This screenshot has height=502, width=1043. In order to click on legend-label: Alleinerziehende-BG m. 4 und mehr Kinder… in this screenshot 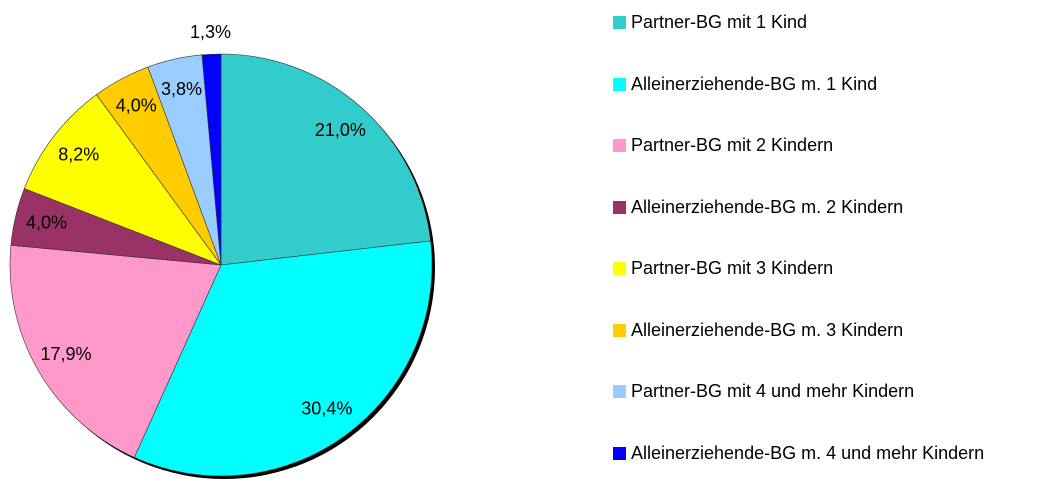, I will do `click(807, 453)`.